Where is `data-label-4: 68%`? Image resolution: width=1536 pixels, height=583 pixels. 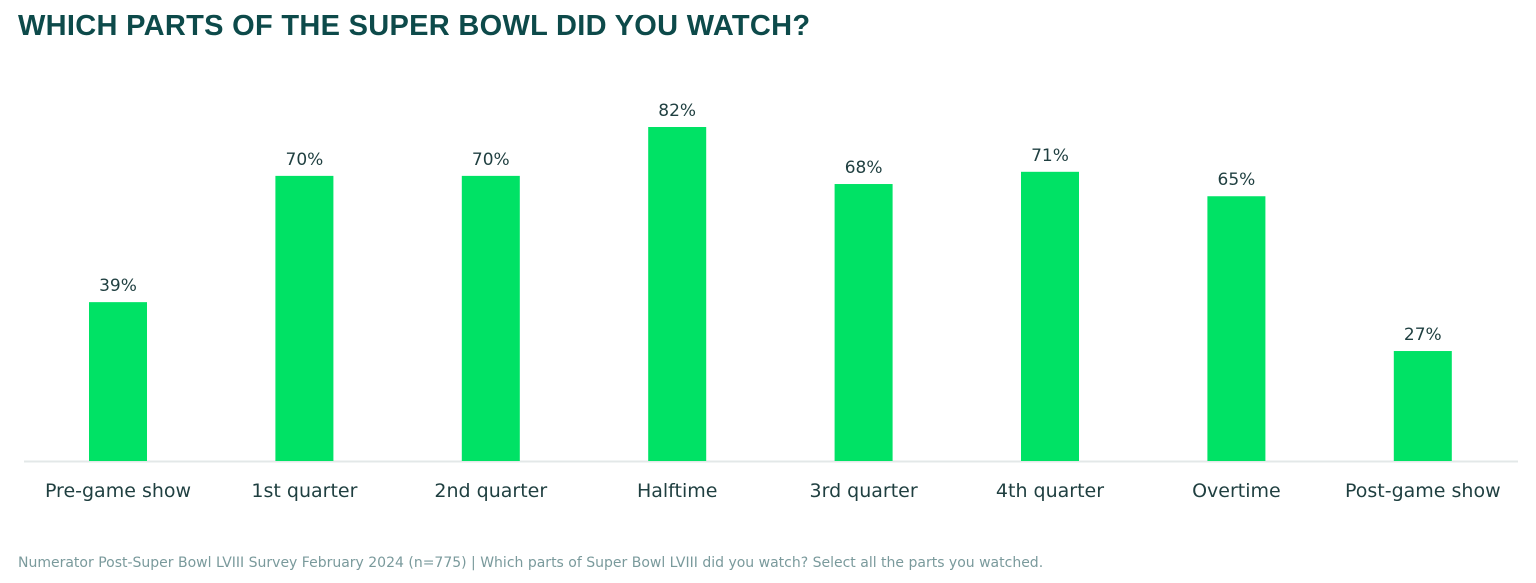
data-label-4: 68% is located at coordinates (864, 168).